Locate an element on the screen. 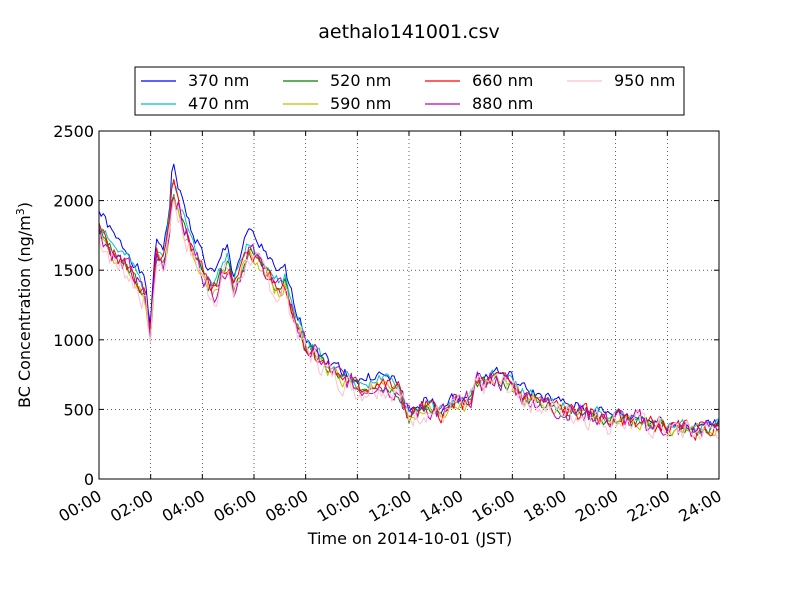  legend-box is located at coordinates (409, 91).